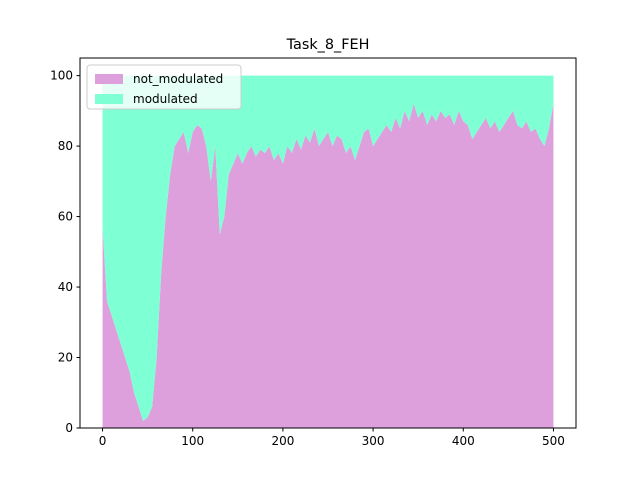 The height and width of the screenshot is (480, 640). Describe the element at coordinates (65, 217) in the screenshot. I see `y-tick-label: 60` at that location.